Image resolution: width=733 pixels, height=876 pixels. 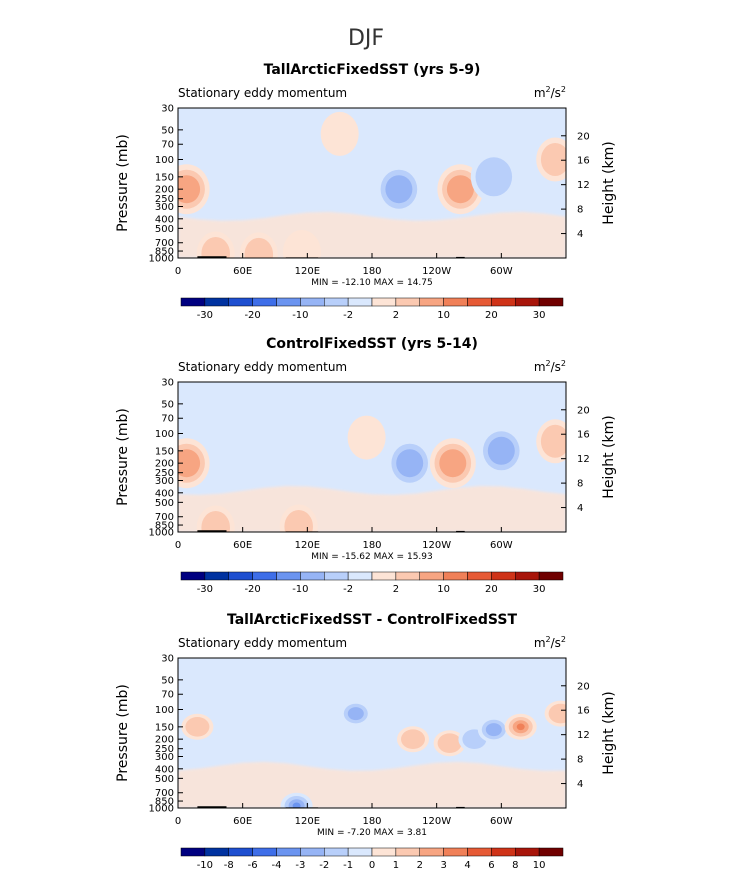 I want to click on colorbar-label: -2, so click(x=348, y=589).